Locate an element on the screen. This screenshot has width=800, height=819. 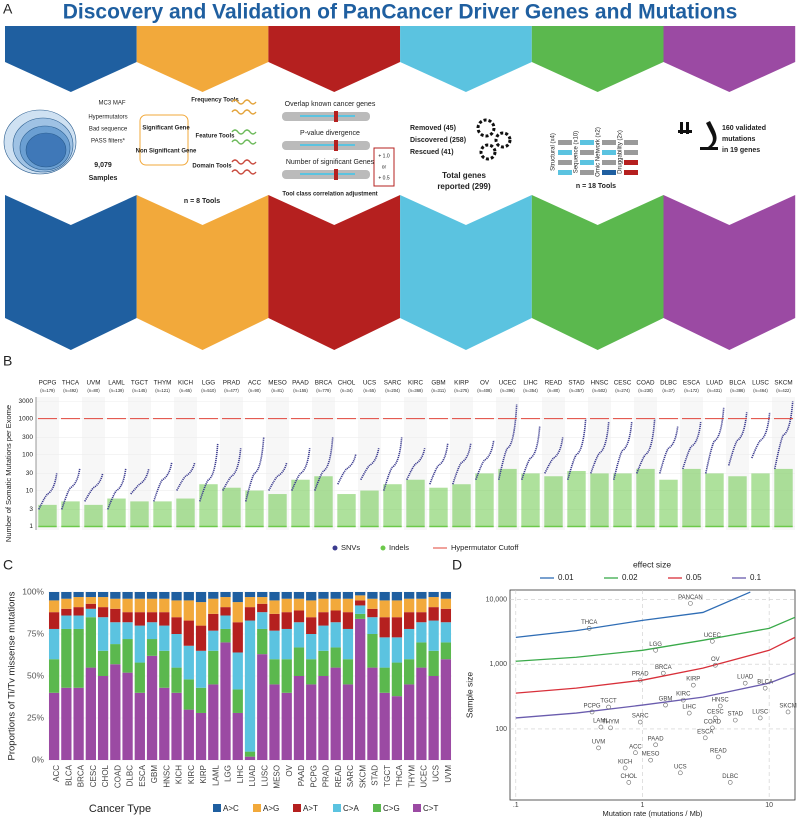
category-label: LAML is located at coordinates (116, 383).